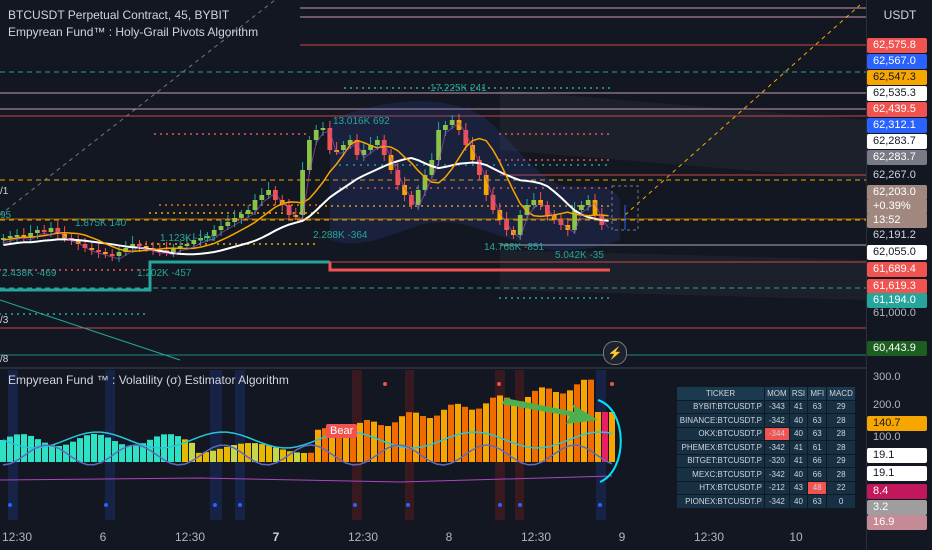 The image size is (932, 550). I want to click on table-header: RSI, so click(798, 393).